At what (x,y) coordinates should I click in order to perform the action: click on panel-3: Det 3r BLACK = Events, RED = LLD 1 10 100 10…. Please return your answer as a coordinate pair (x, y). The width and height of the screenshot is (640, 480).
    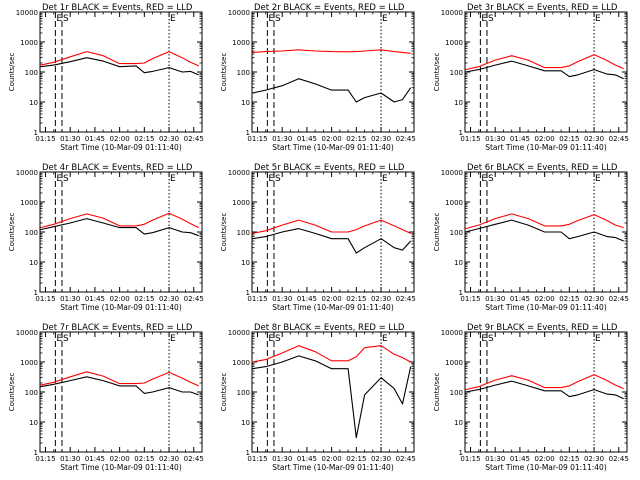
    Looking at the image, I should click on (531, 77).